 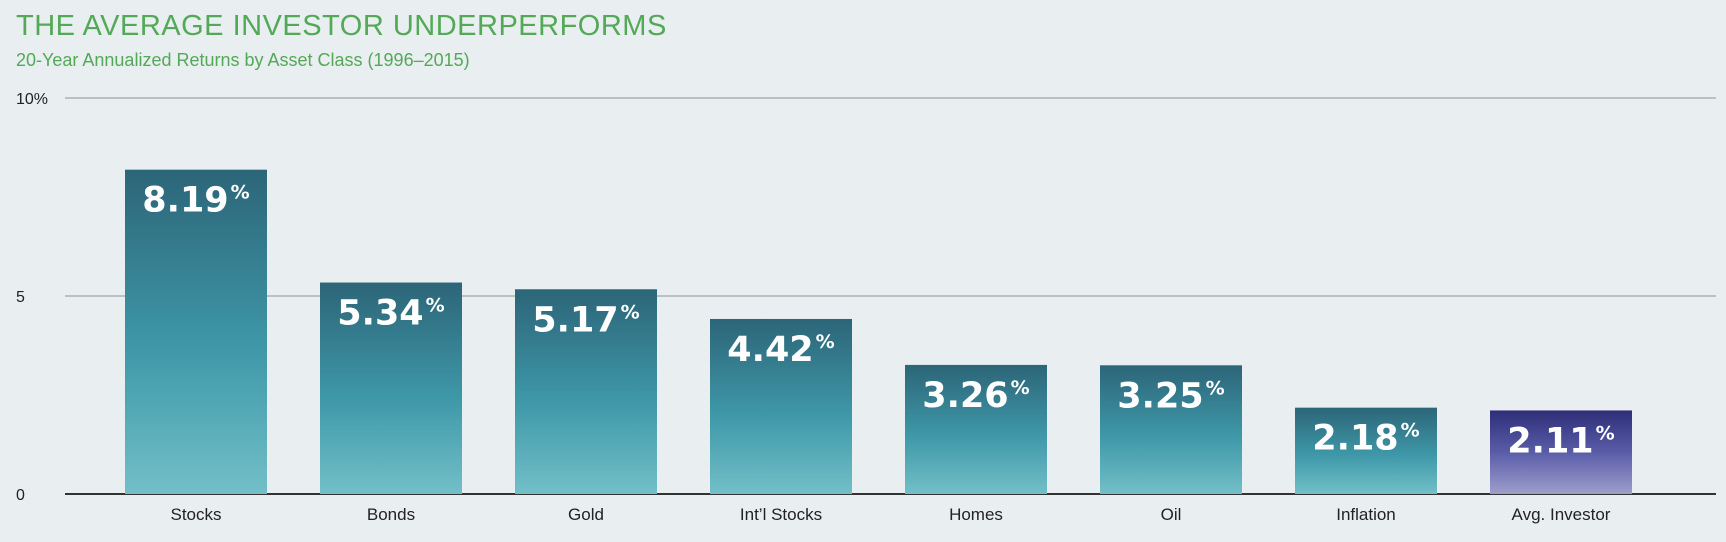 What do you see at coordinates (975, 396) in the screenshot?
I see `bar-value-label: 3.26%` at bounding box center [975, 396].